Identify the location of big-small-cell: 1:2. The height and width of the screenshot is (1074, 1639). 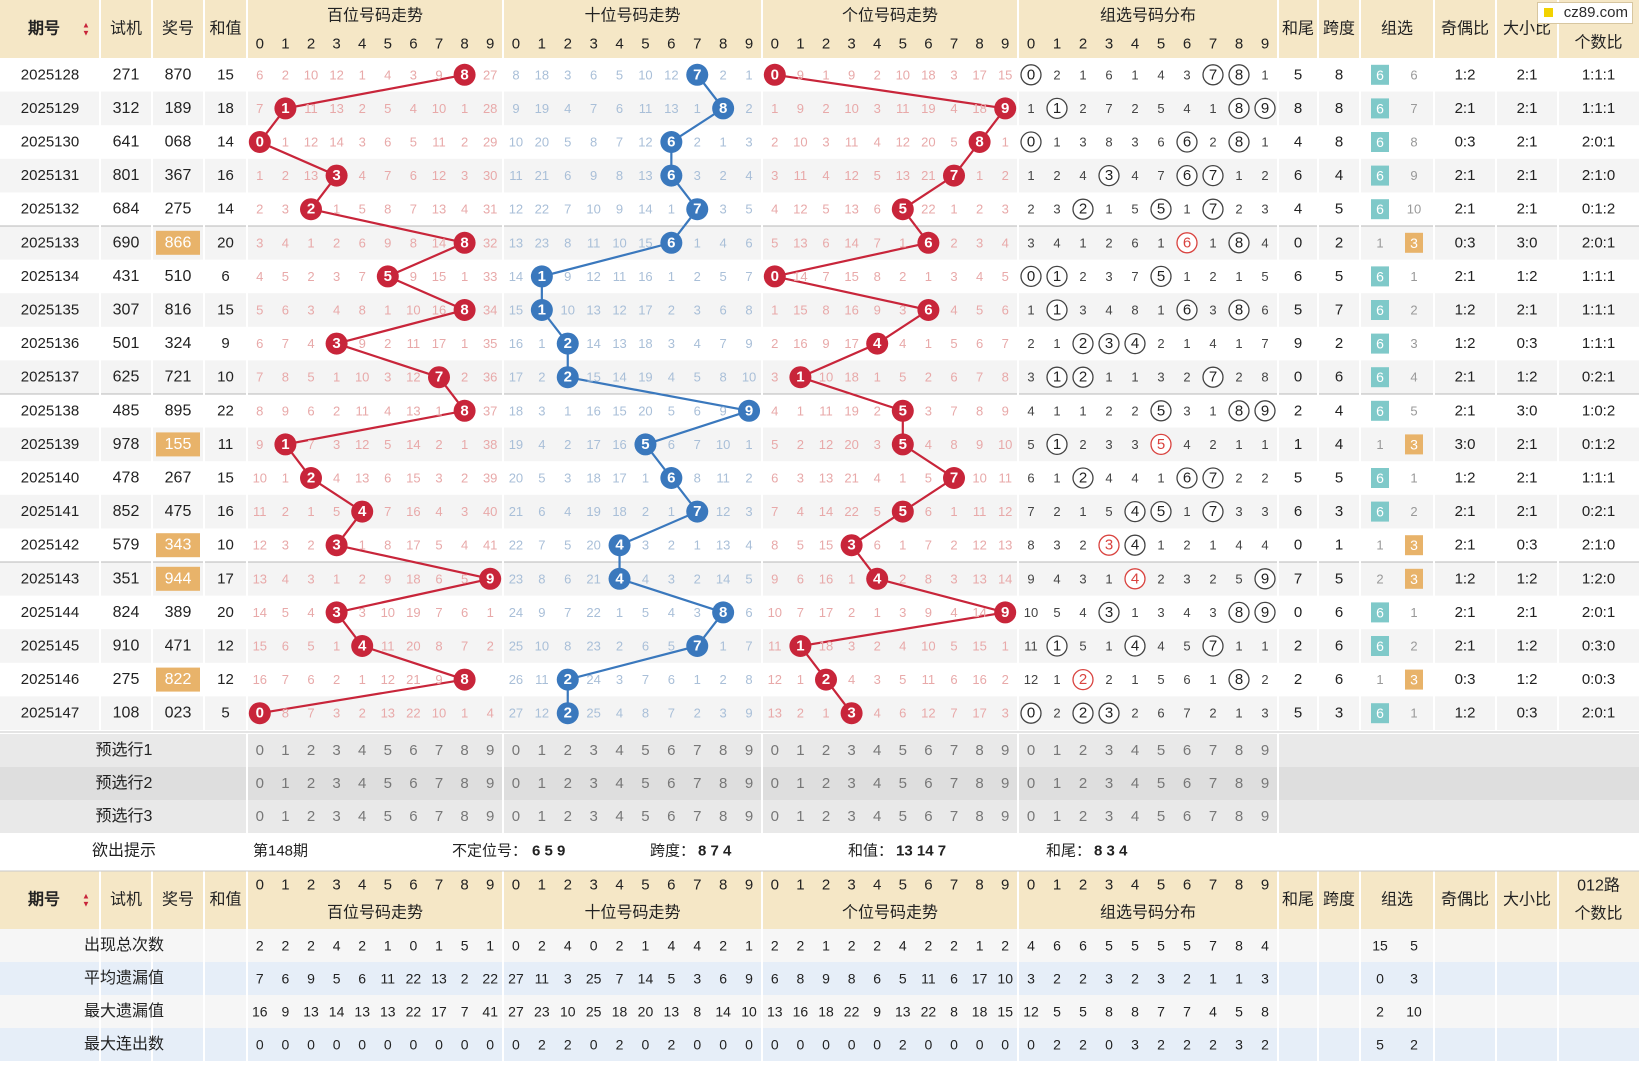
(1527, 578).